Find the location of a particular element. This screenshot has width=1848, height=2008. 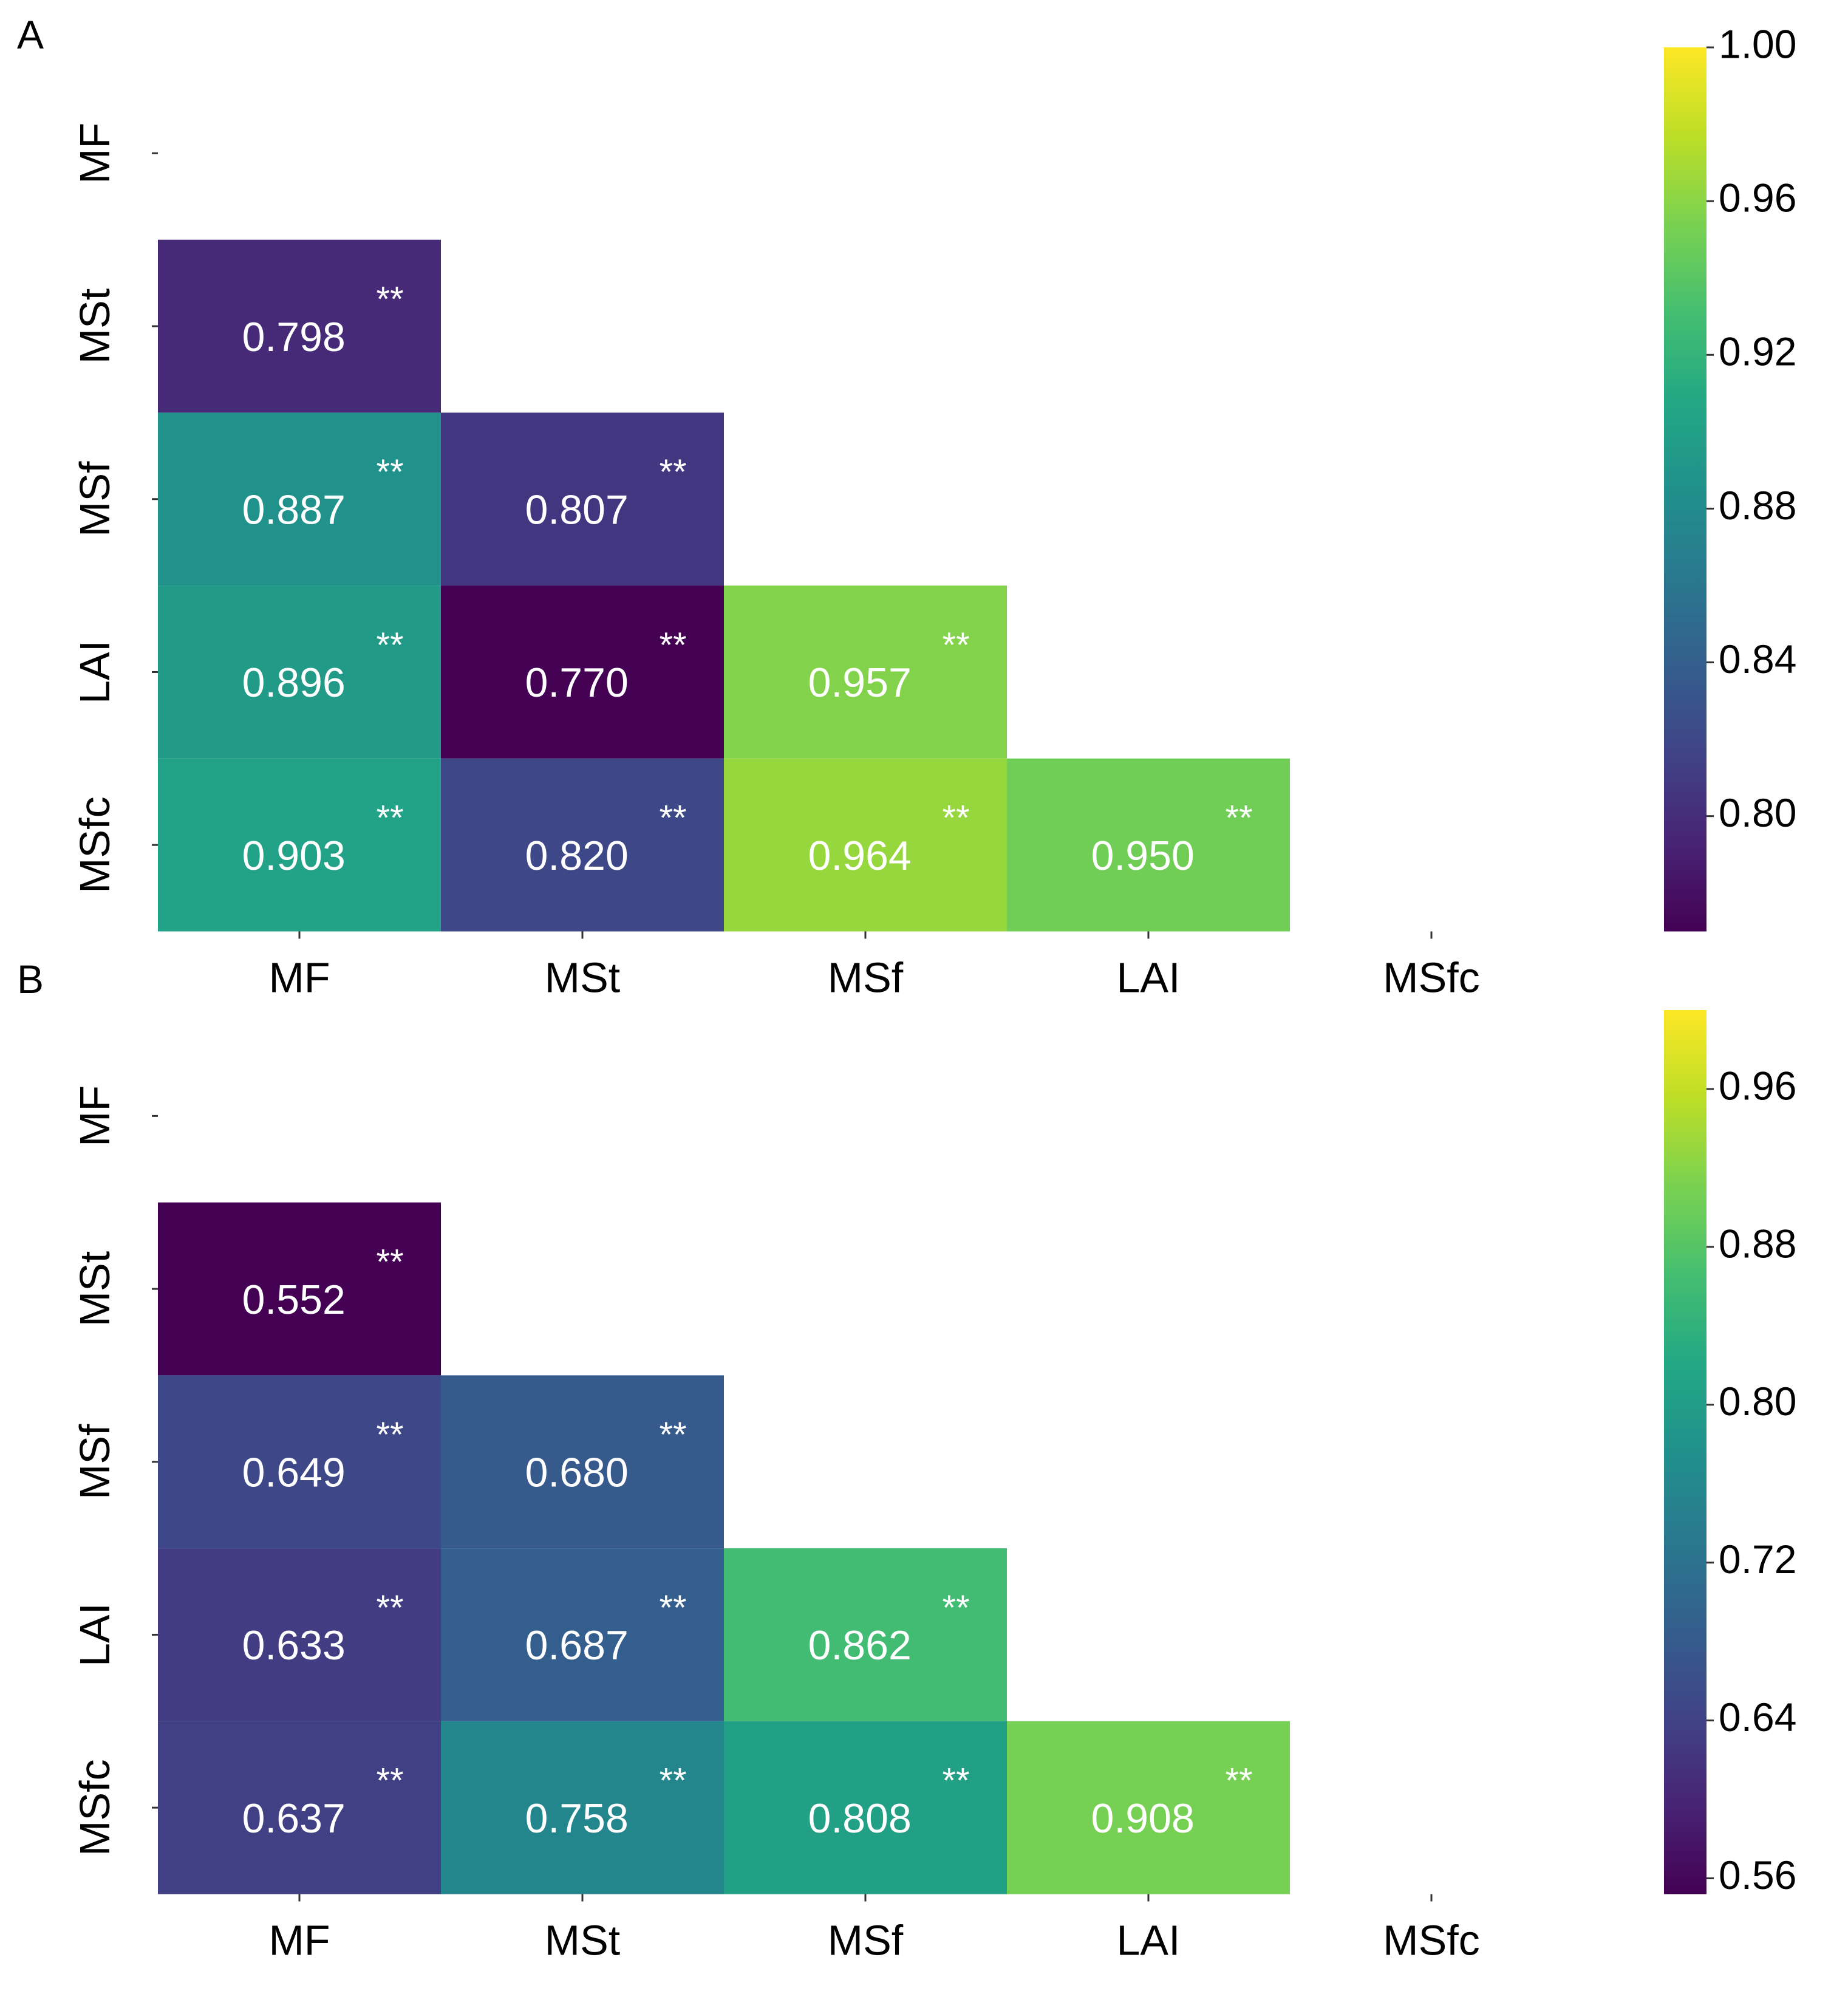

colorbar-tick-label: 0.92 is located at coordinates (1757, 351).